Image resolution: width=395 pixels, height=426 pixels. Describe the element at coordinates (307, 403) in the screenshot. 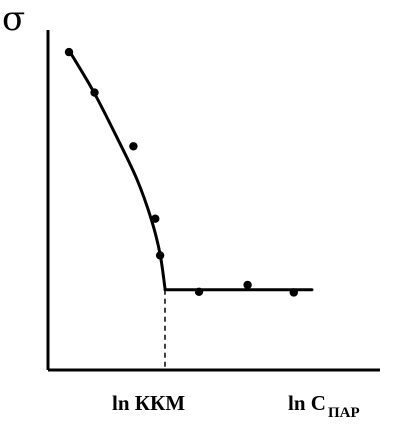

I see `x-axis-label-main: ln C` at that location.